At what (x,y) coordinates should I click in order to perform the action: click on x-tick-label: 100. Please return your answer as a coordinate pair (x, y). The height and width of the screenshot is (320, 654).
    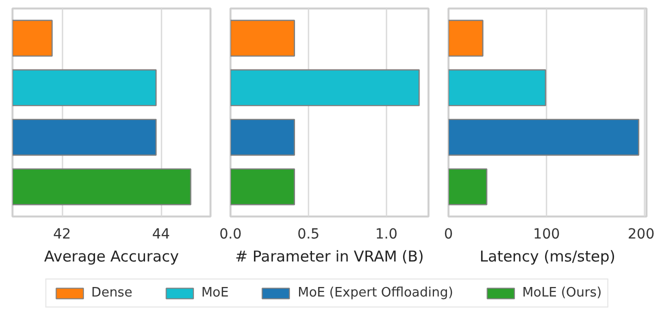
    Looking at the image, I should click on (546, 234).